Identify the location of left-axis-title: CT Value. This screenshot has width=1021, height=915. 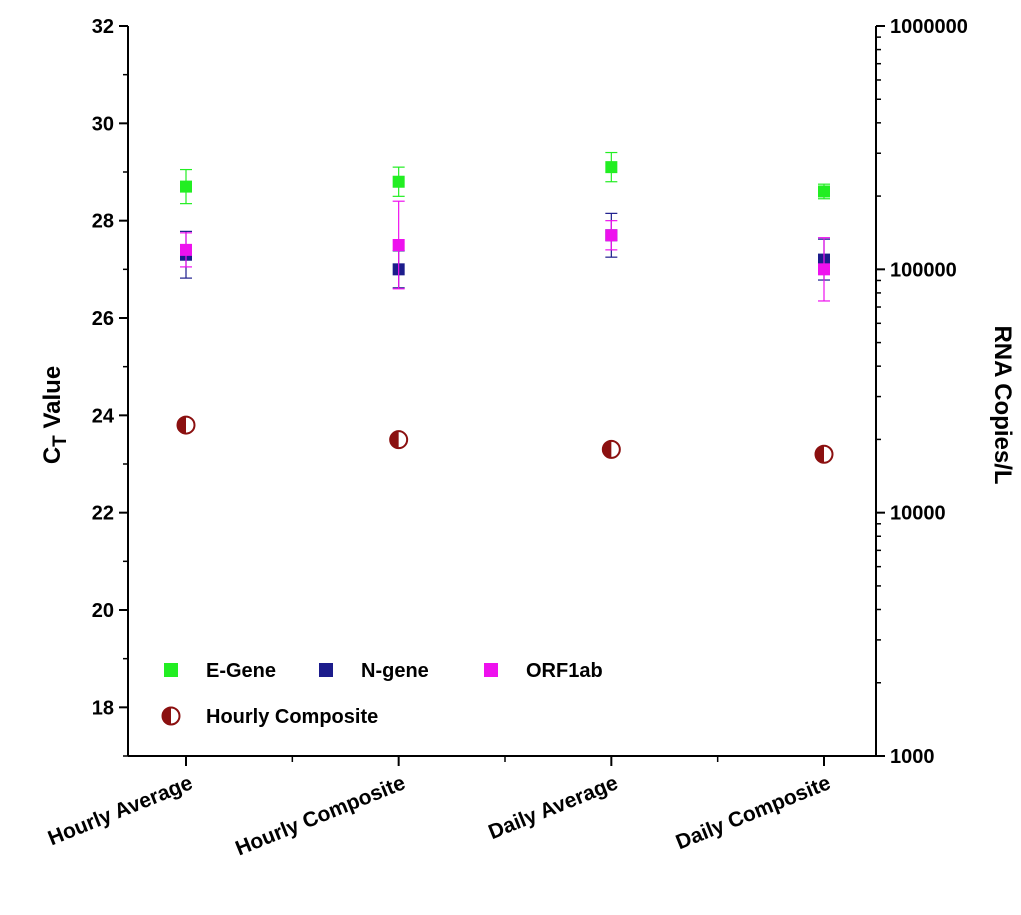
(55, 415).